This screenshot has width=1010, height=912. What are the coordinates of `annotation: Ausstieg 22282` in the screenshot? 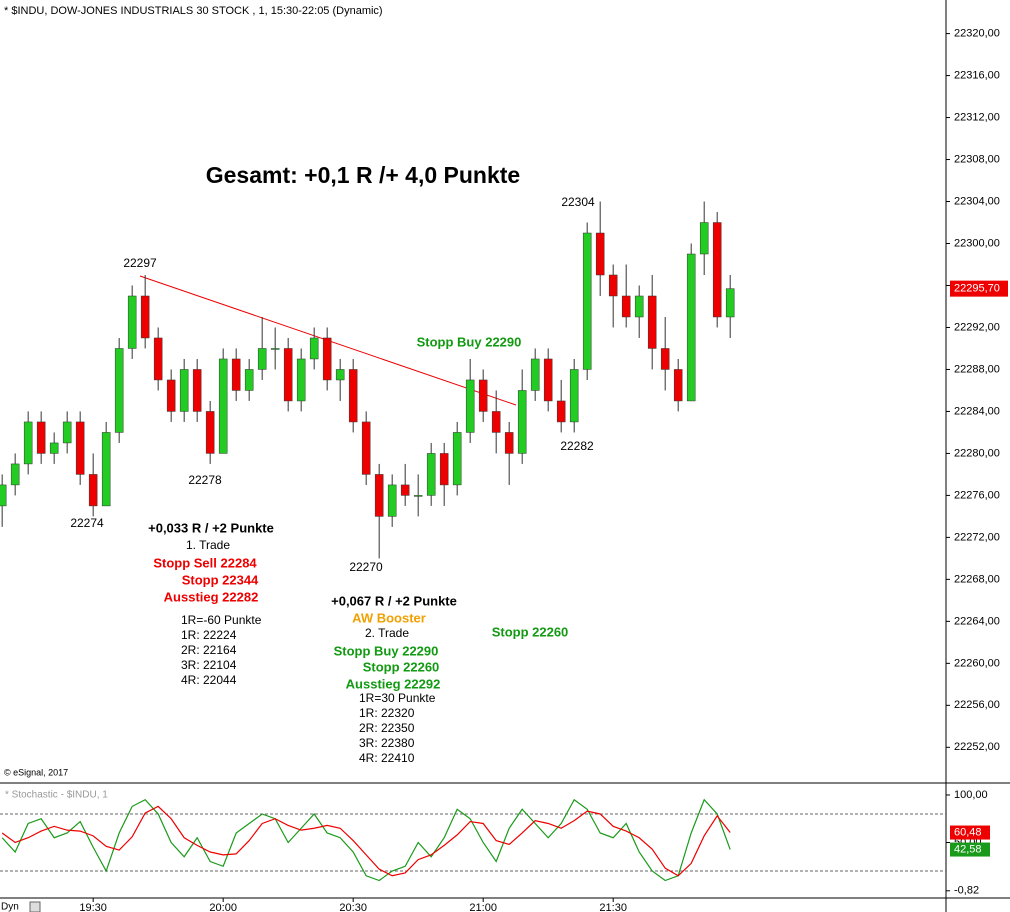 It's located at (211, 596).